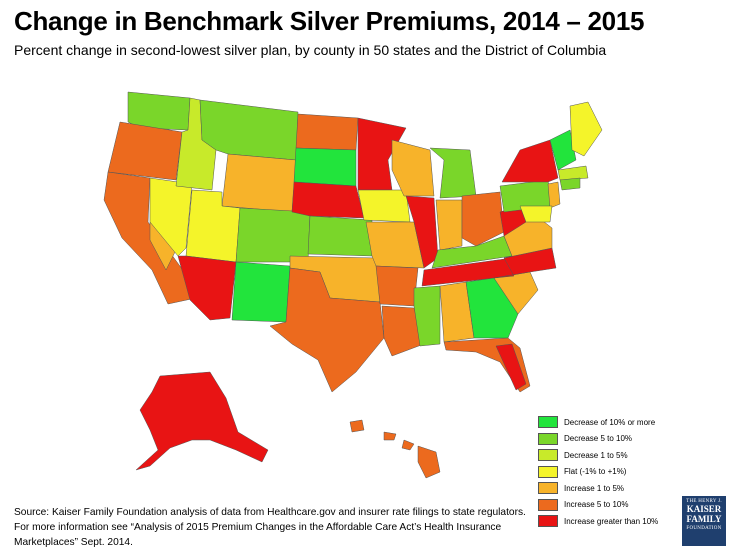  What do you see at coordinates (596, 455) in the screenshot?
I see `legend-label: Decrease 1 to 5%` at bounding box center [596, 455].